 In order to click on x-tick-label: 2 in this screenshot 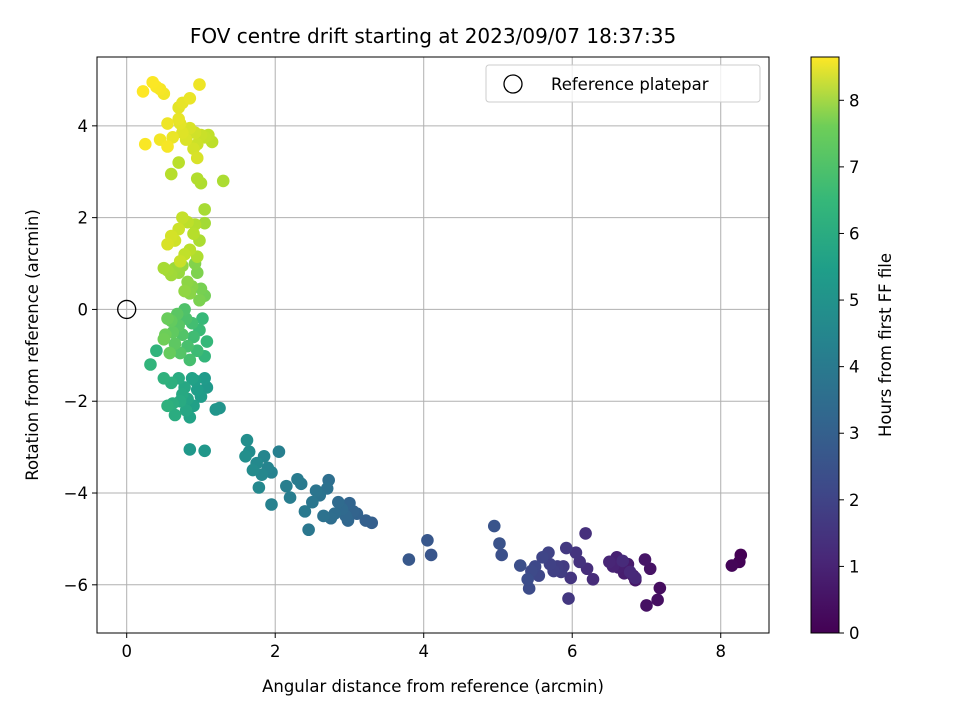, I will do `click(275, 651)`.